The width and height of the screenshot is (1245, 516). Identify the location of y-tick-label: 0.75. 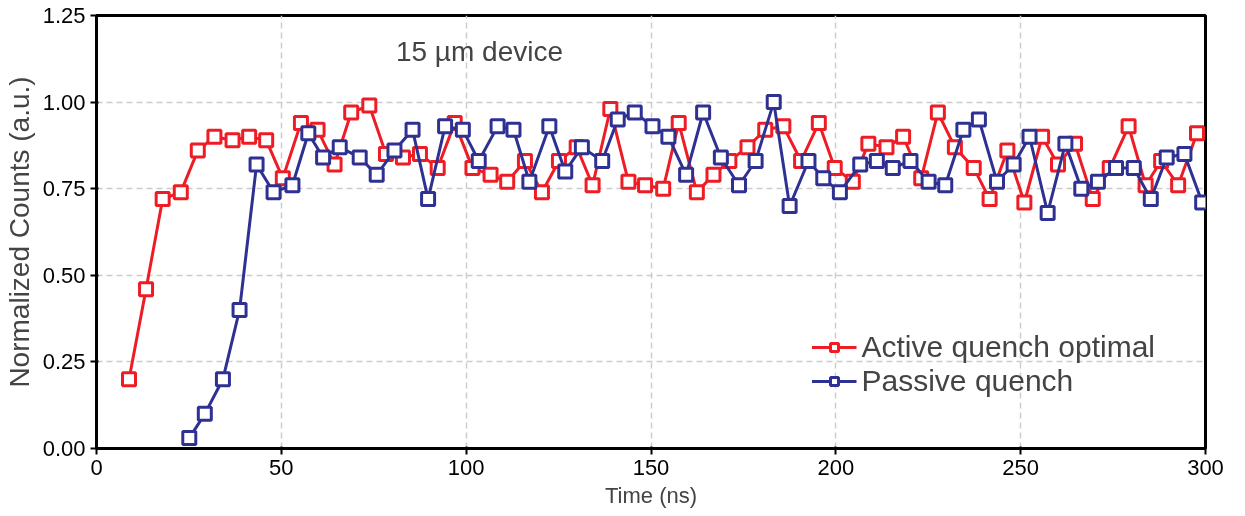
(64, 189).